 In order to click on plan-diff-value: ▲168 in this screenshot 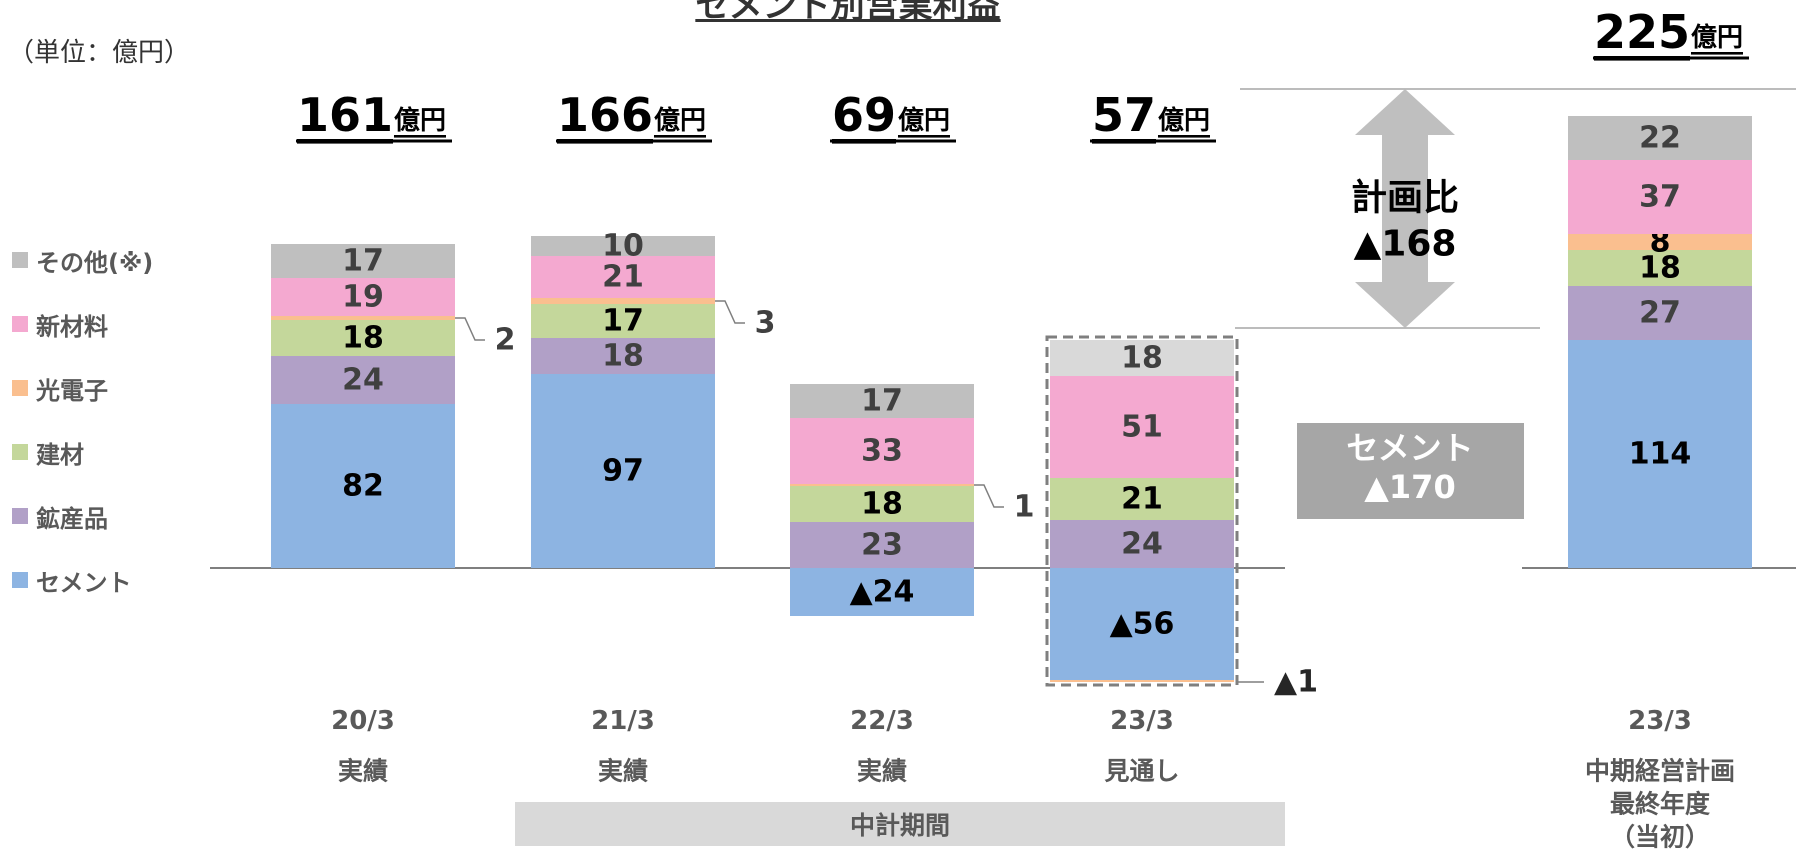, I will do `click(1405, 244)`.